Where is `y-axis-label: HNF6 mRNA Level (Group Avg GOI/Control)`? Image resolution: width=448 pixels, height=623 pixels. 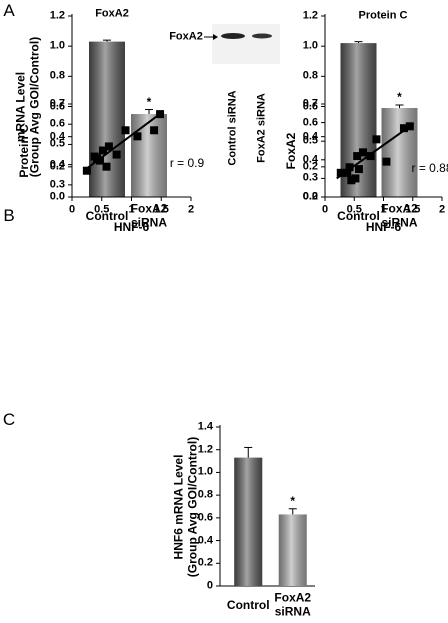
y-axis-label: HNF6 mRNA Level (Group Avg GOI/Control) is located at coordinates (185, 506).